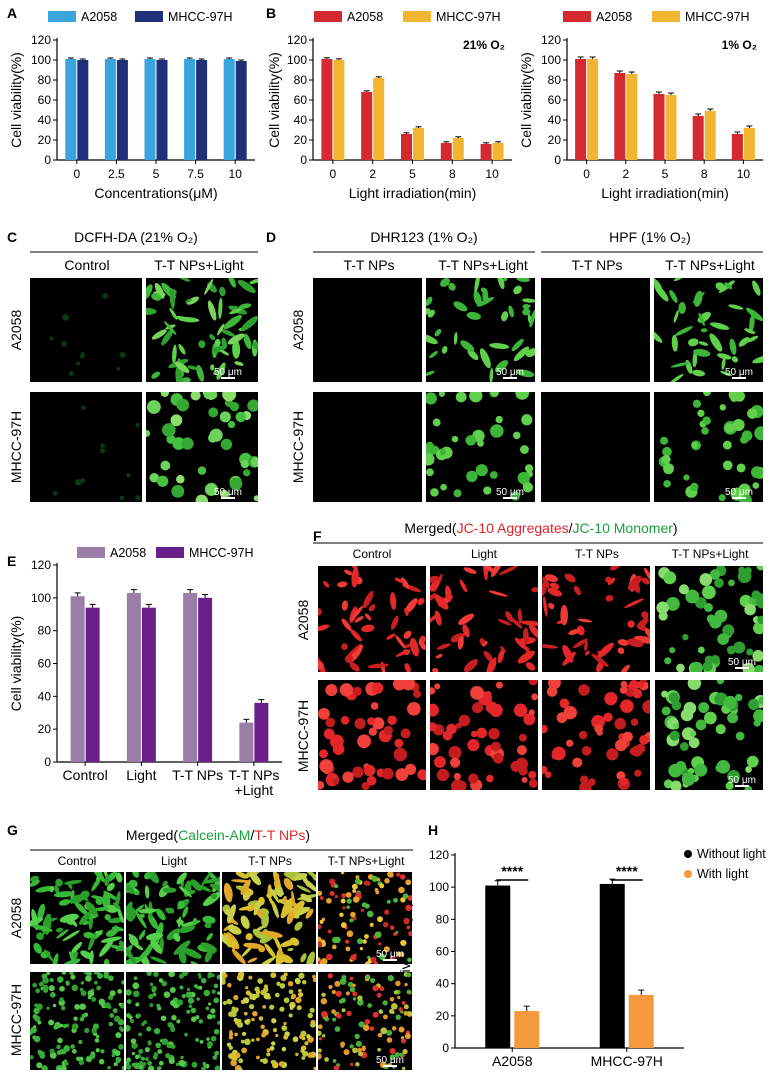  I want to click on y-tick-label: 0, so click(47, 160).